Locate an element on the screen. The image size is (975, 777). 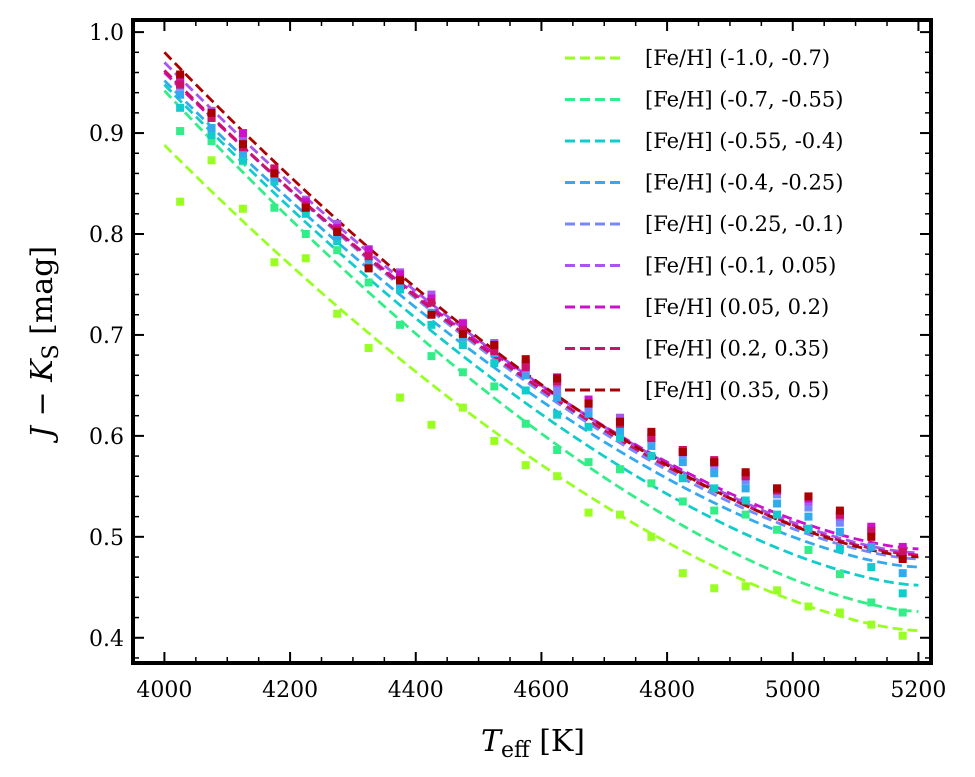
legend-item: [Fe/H] (-0.4, -0.25) is located at coordinates (704, 183).